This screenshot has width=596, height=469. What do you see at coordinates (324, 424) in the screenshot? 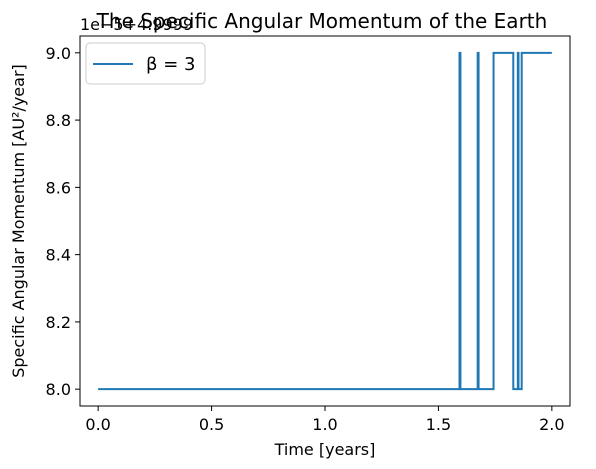
I see `x-tick-label: 1.0` at bounding box center [324, 424].